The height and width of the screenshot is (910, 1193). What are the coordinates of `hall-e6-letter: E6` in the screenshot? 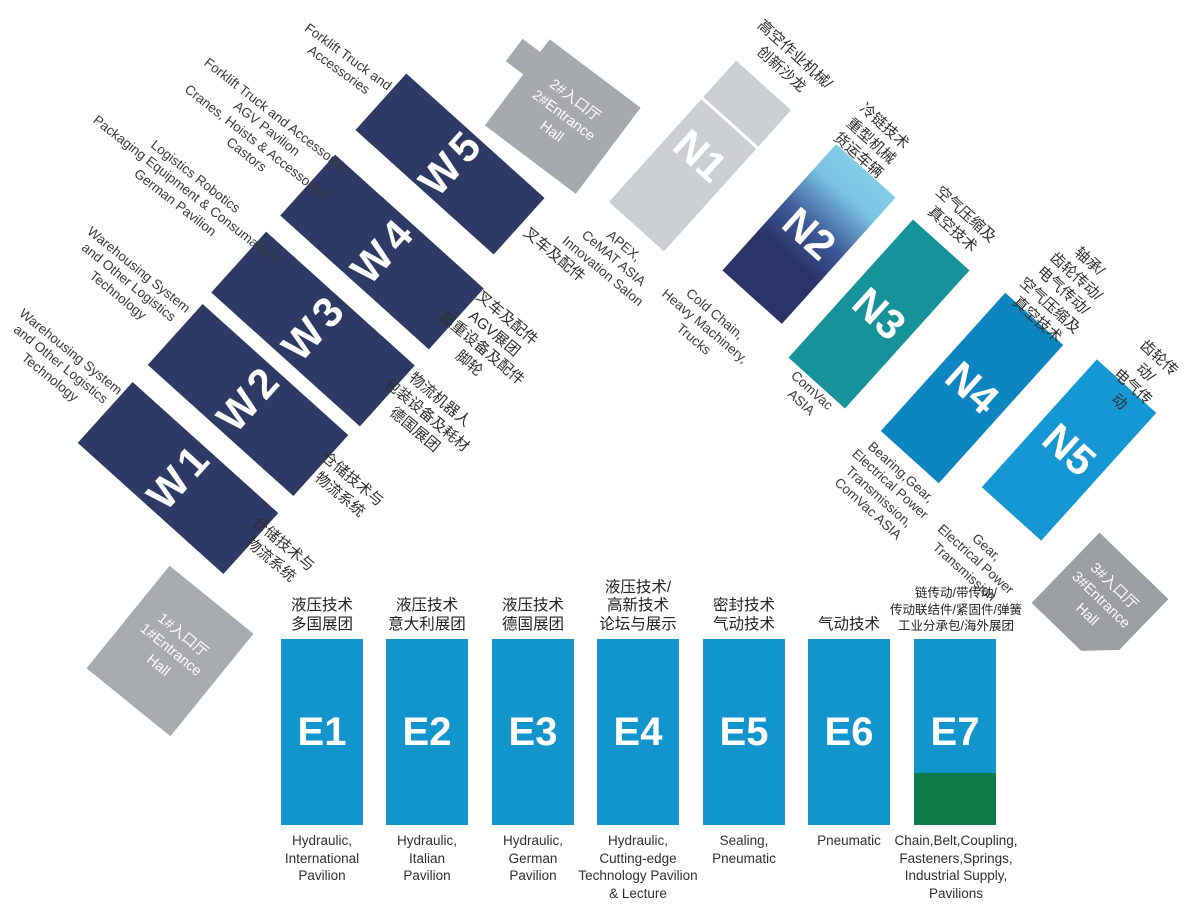 It's located at (849, 732).